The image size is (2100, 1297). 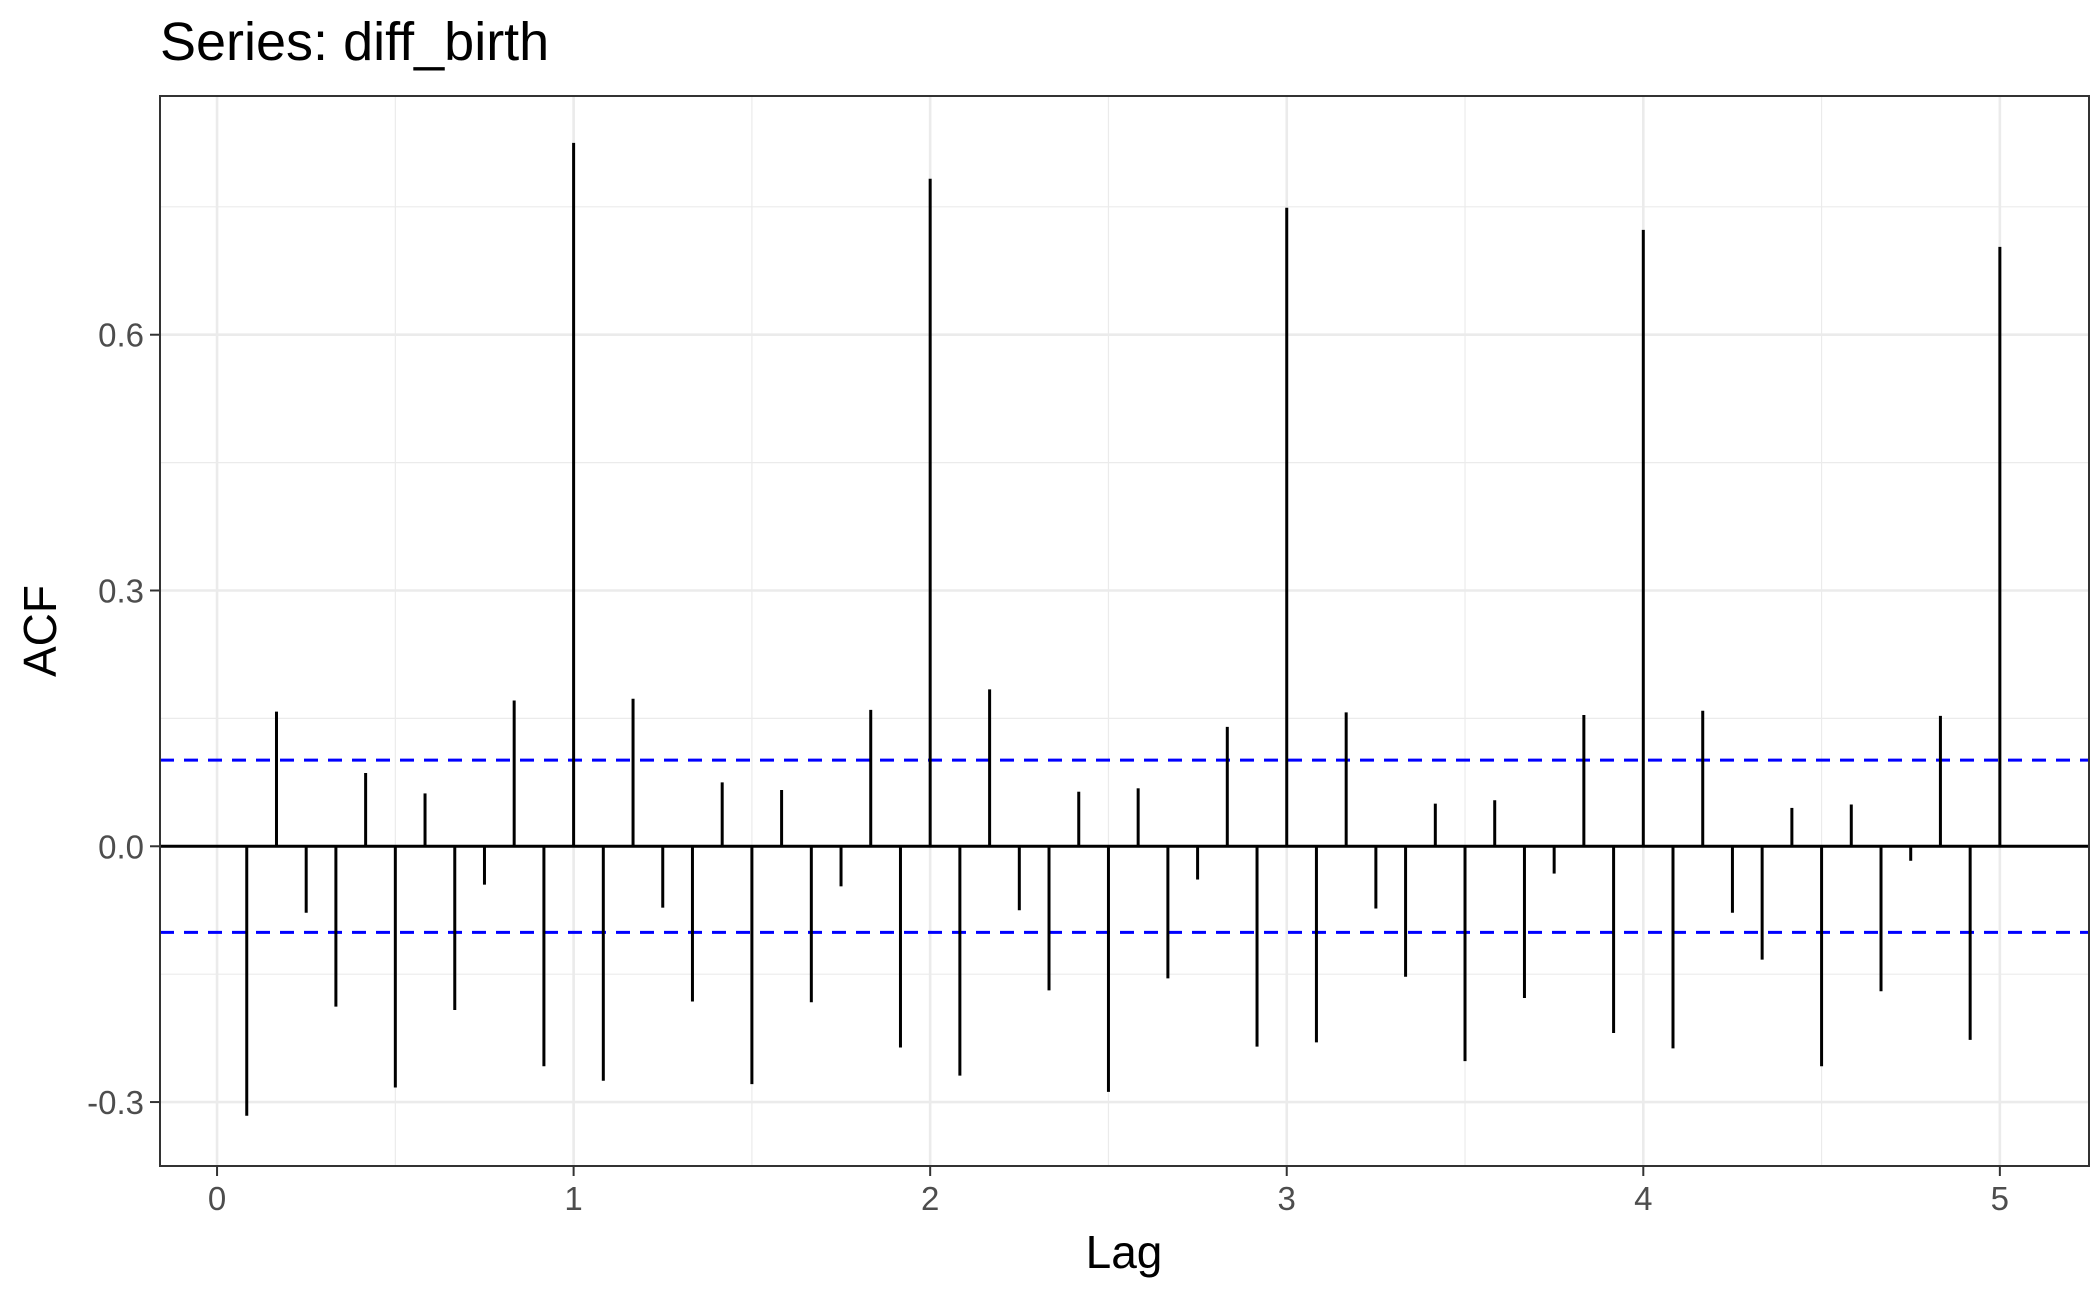 What do you see at coordinates (1643, 1198) in the screenshot?
I see `x-tick-label: 4` at bounding box center [1643, 1198].